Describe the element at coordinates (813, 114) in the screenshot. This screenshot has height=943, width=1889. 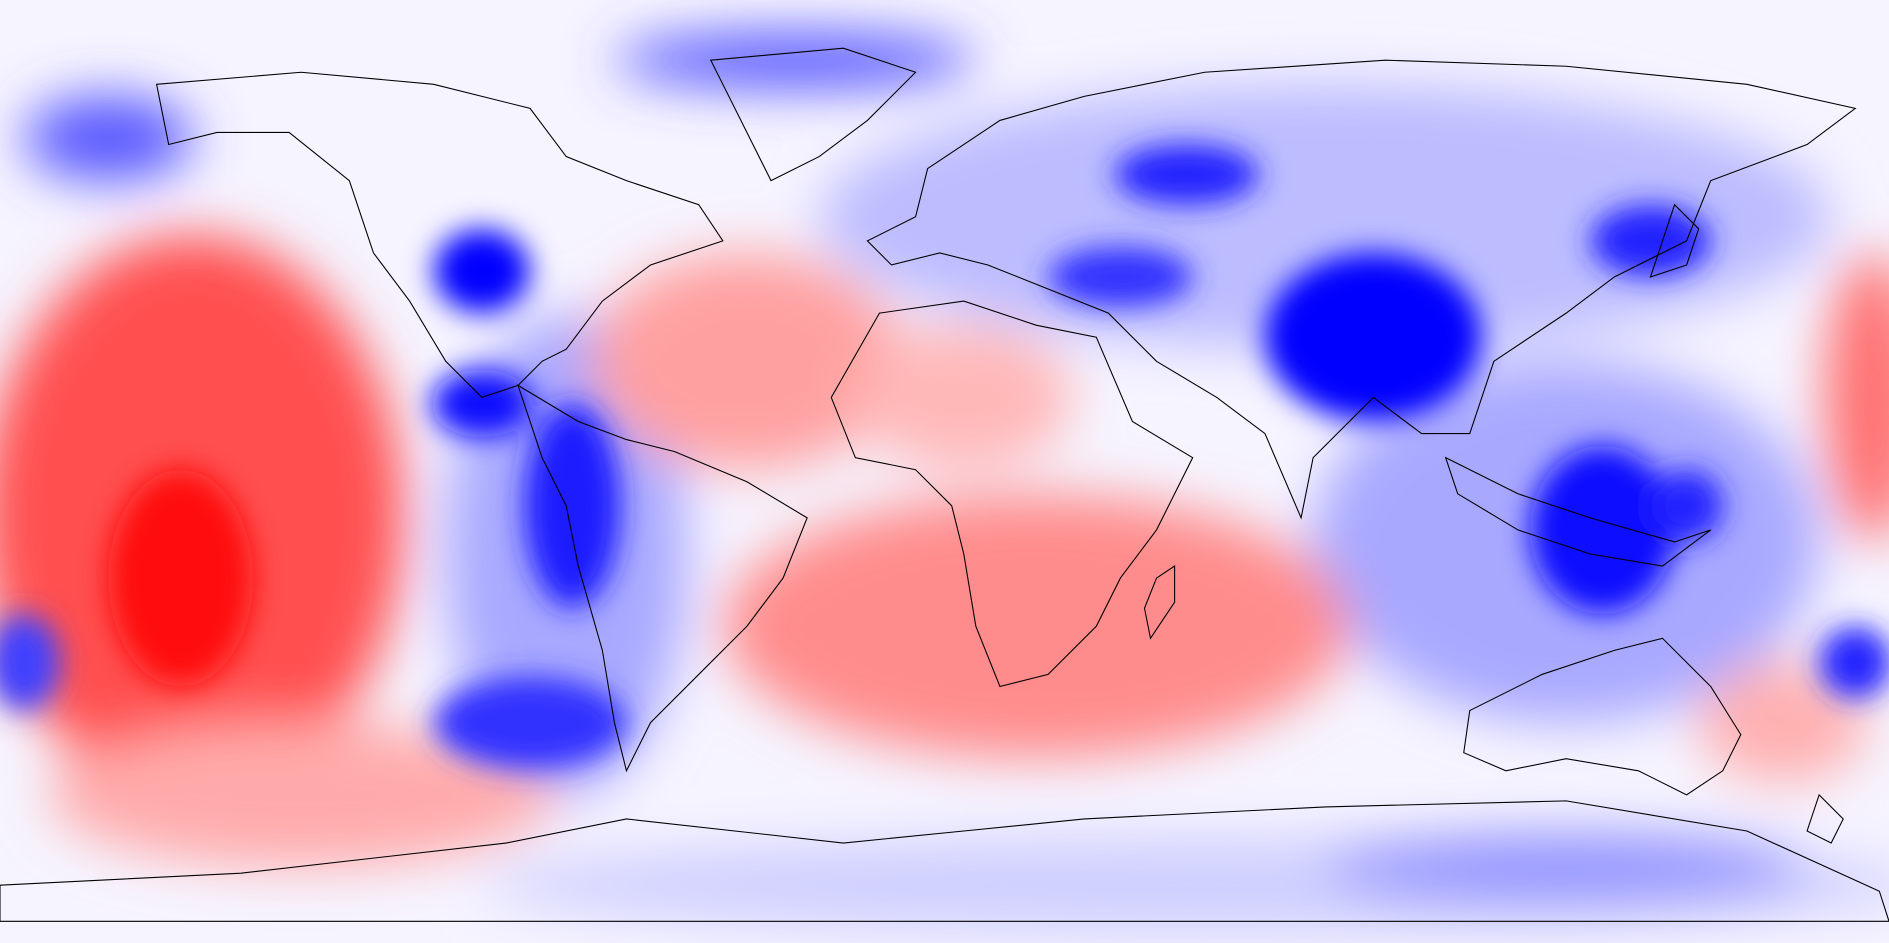
I see `greenland` at that location.